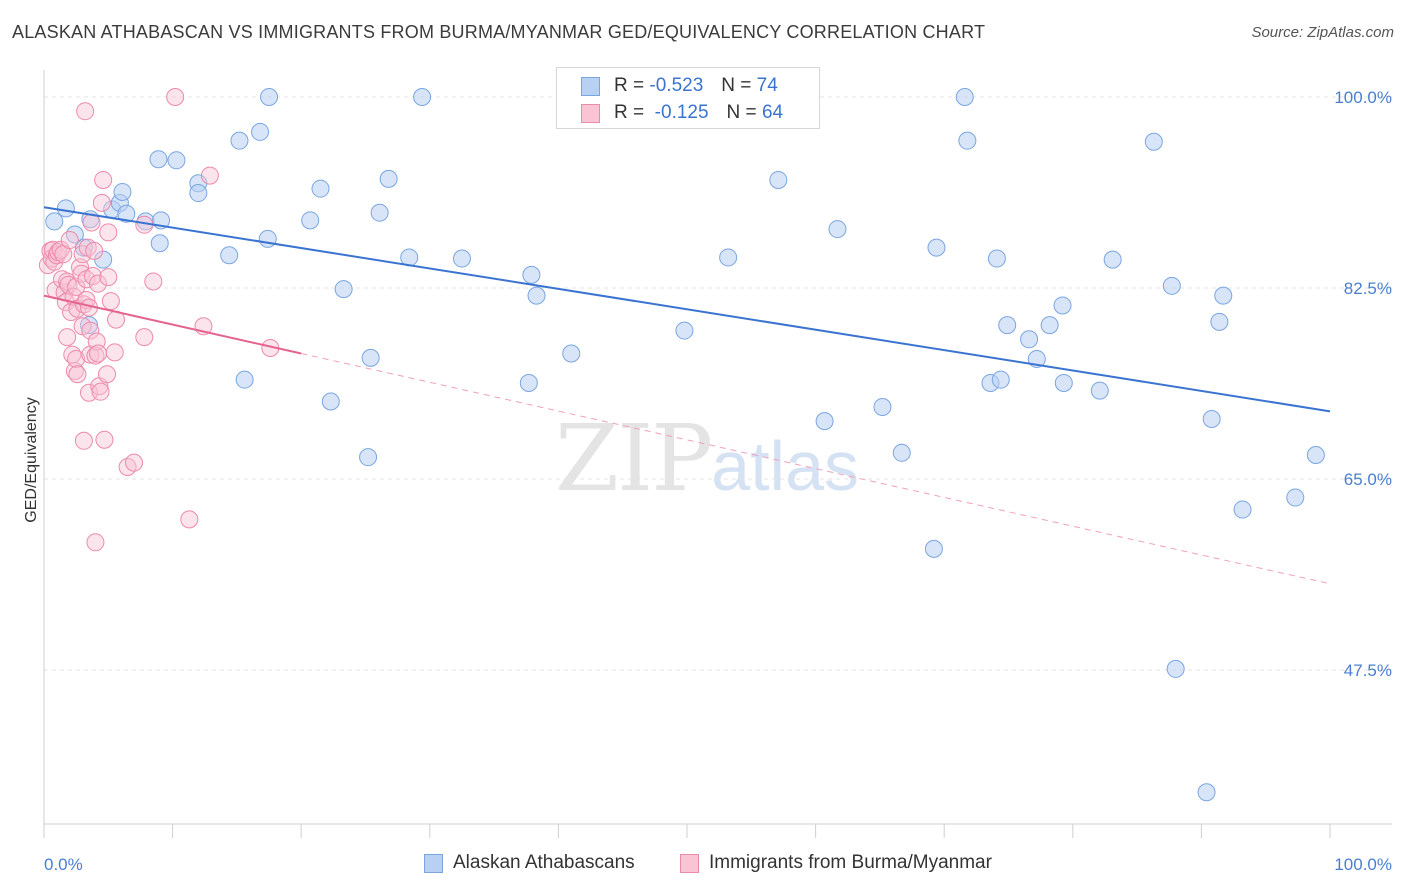 The image size is (1406, 892). Describe the element at coordinates (772, 112) in the screenshot. I see `legend-n-value: 64` at that location.